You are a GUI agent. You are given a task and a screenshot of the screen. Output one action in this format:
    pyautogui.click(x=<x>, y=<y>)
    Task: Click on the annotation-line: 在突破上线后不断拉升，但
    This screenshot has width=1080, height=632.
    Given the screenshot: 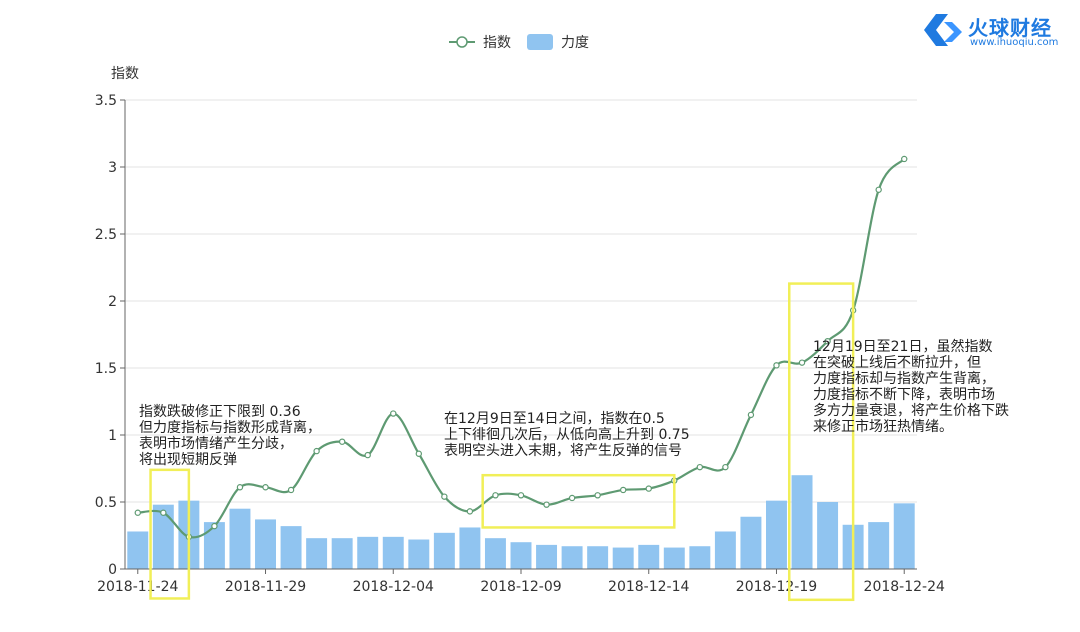 What is the action you would take?
    pyautogui.click(x=897, y=363)
    